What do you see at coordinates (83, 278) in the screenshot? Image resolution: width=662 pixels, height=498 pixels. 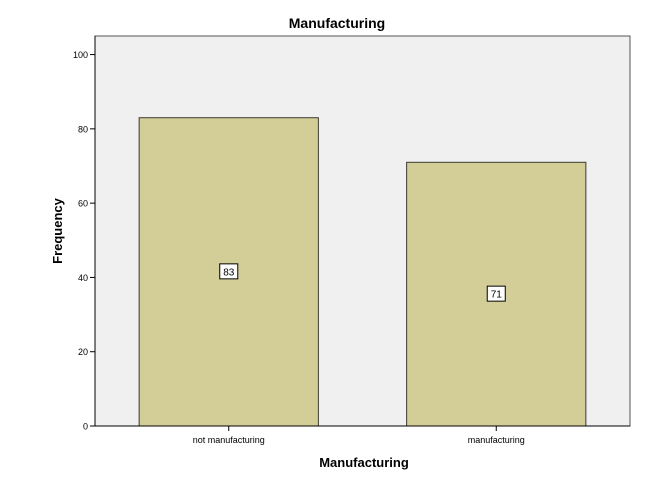 I see `y-tick-label: 40` at bounding box center [83, 278].